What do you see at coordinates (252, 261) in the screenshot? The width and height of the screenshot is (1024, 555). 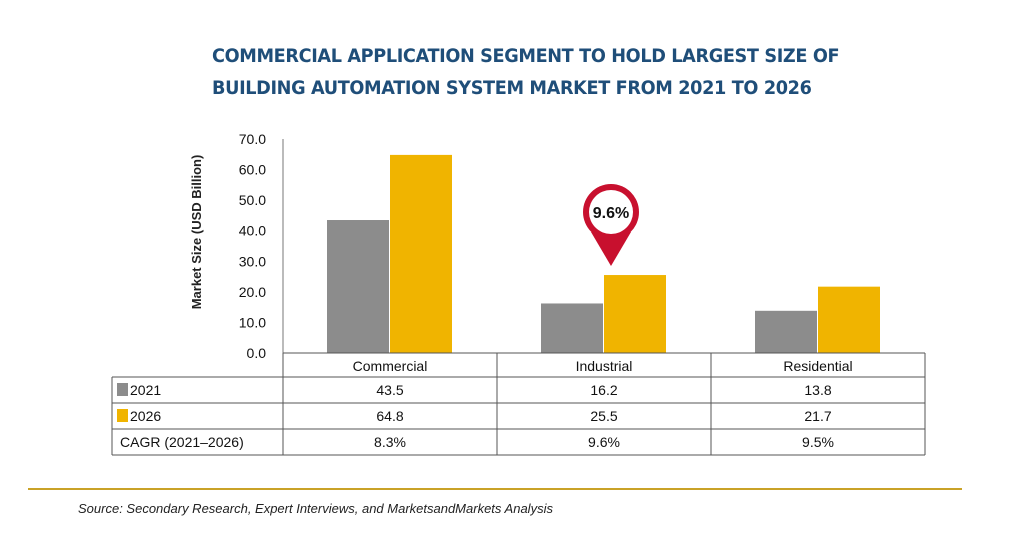 I see `y-tick-label: 30.0` at bounding box center [252, 261].